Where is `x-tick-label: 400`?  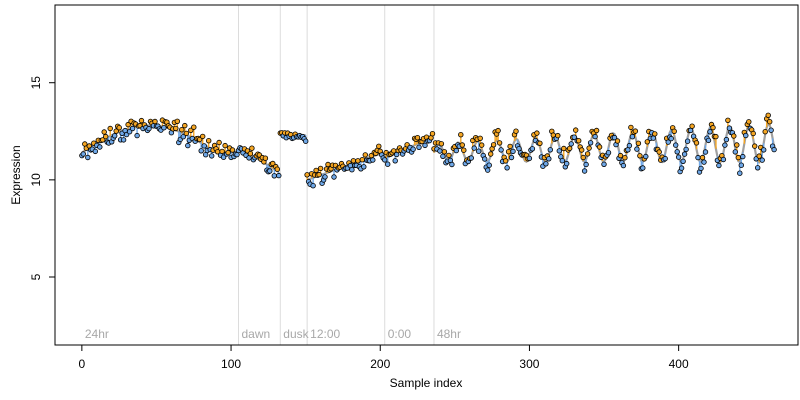
x-tick-label: 400 is located at coordinates (679, 364).